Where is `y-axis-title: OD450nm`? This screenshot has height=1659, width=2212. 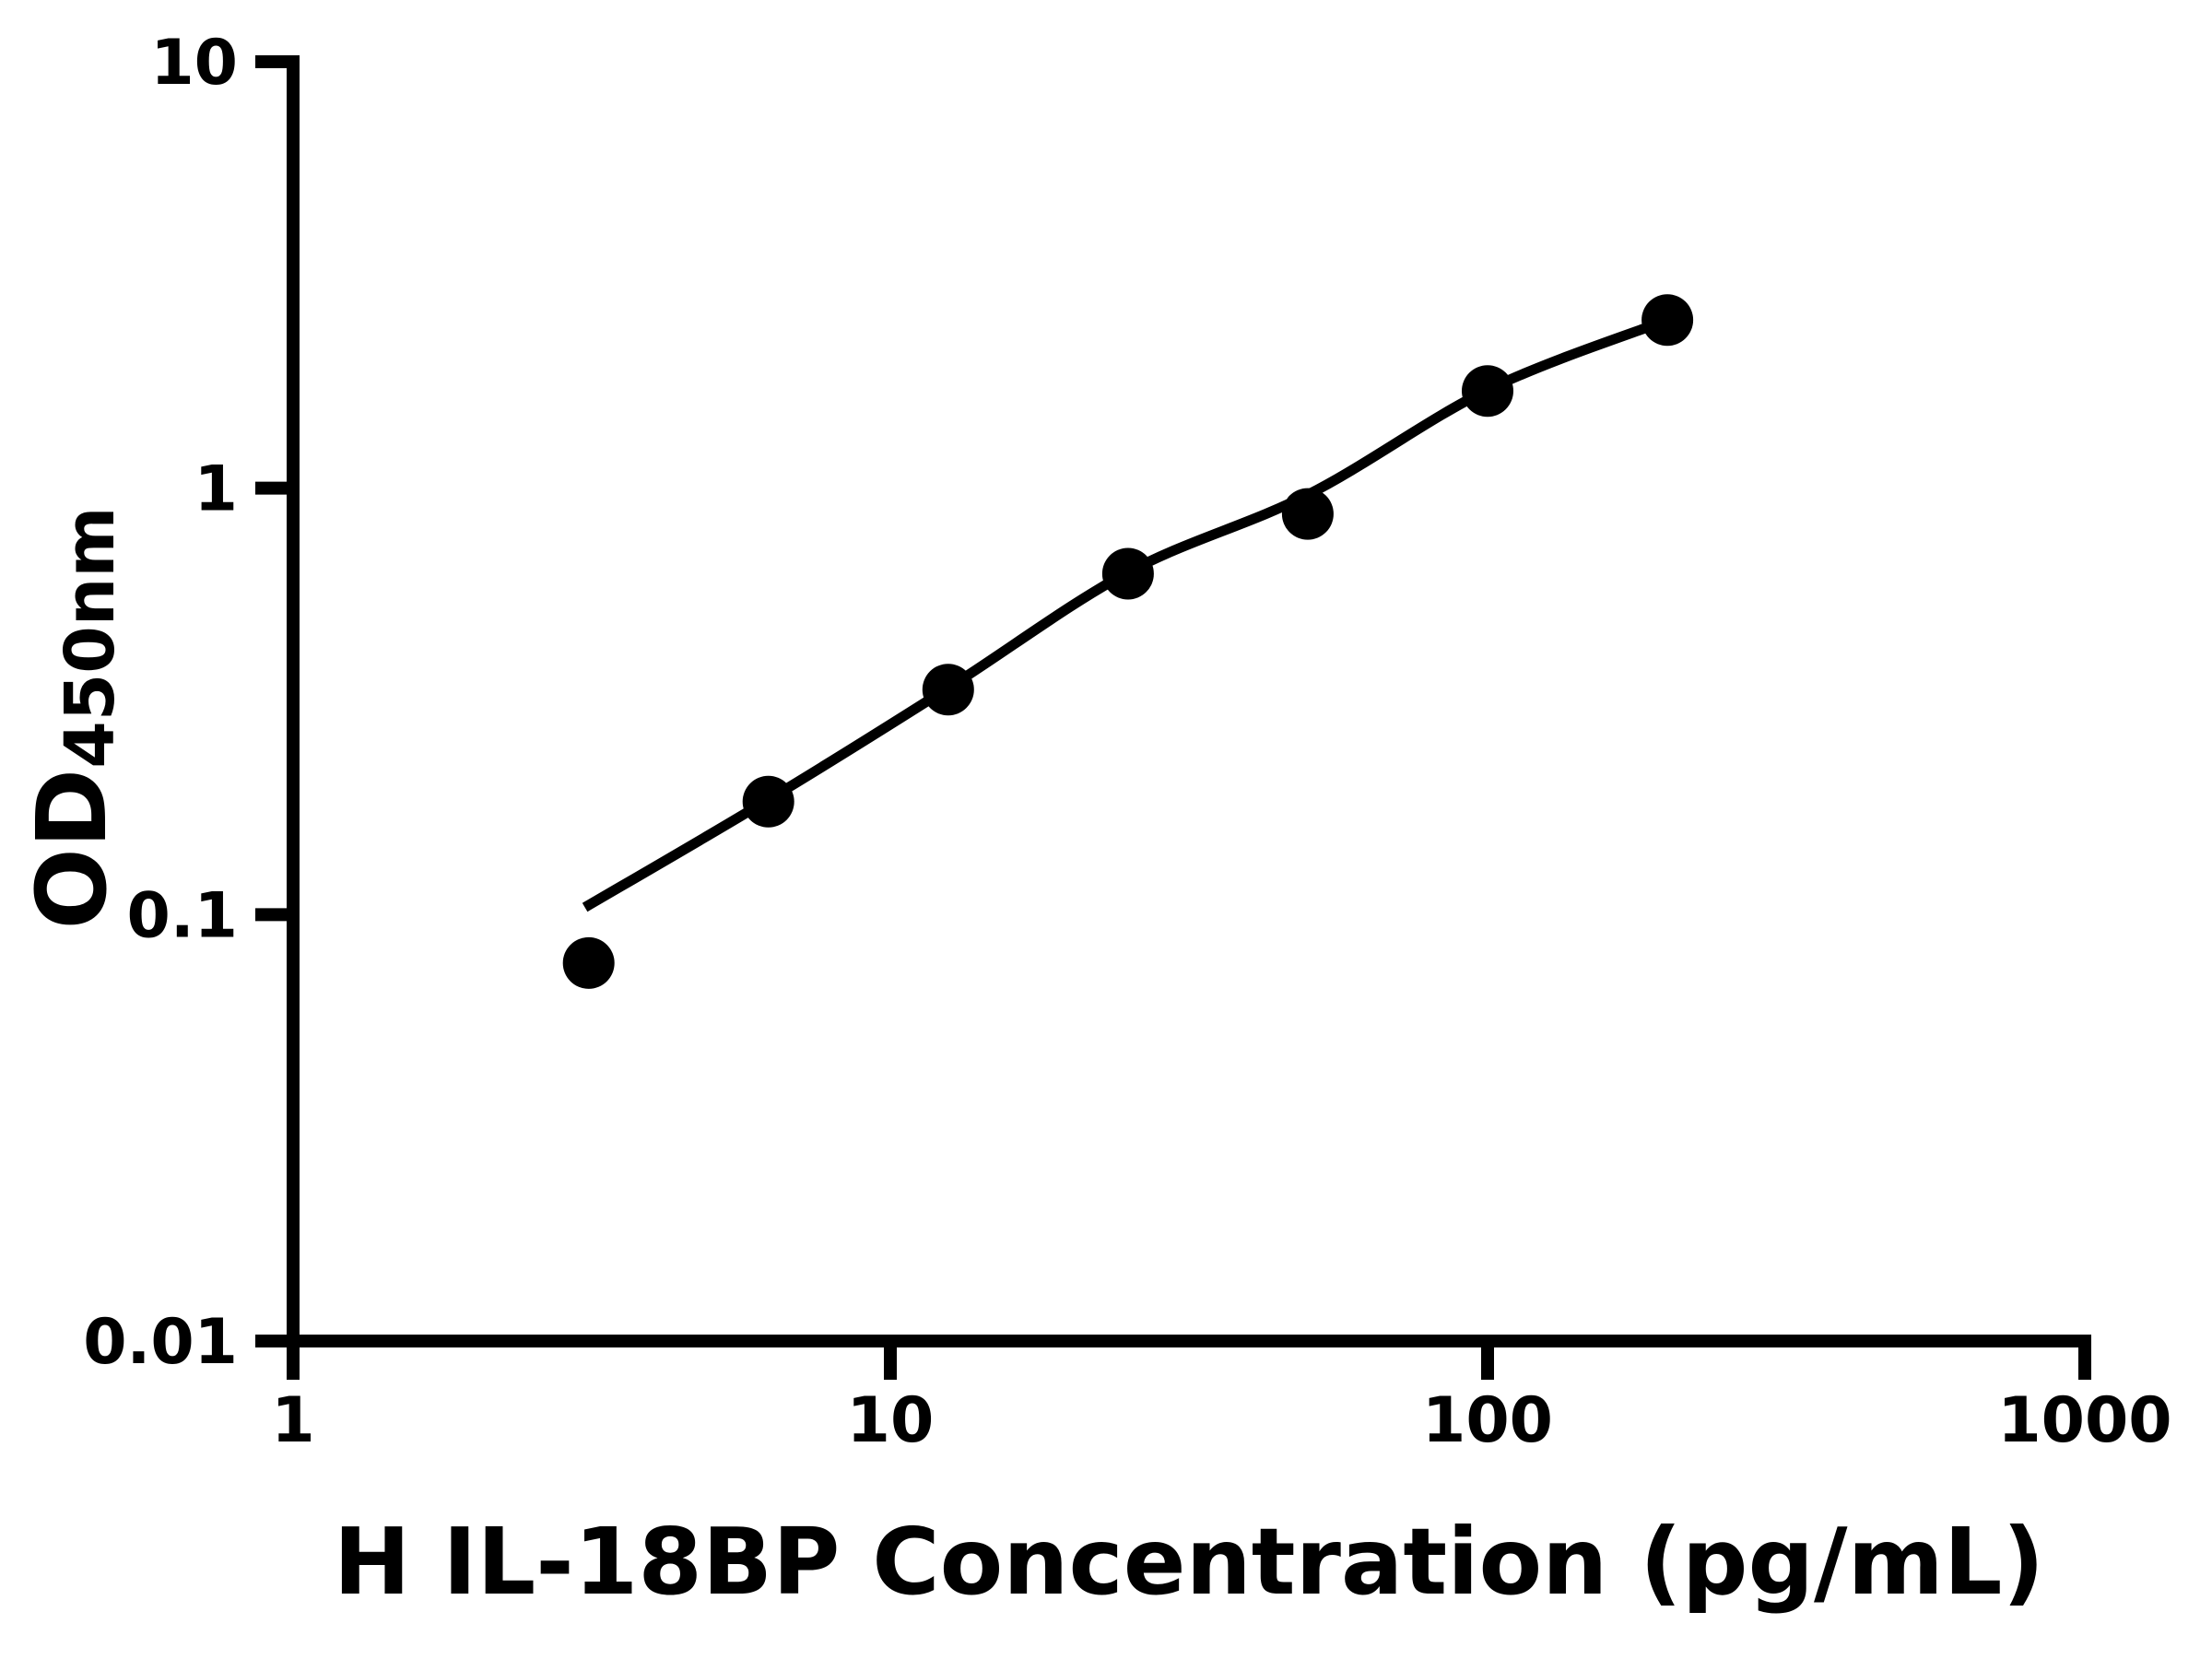 y-axis-title: OD450nm is located at coordinates (73, 717).